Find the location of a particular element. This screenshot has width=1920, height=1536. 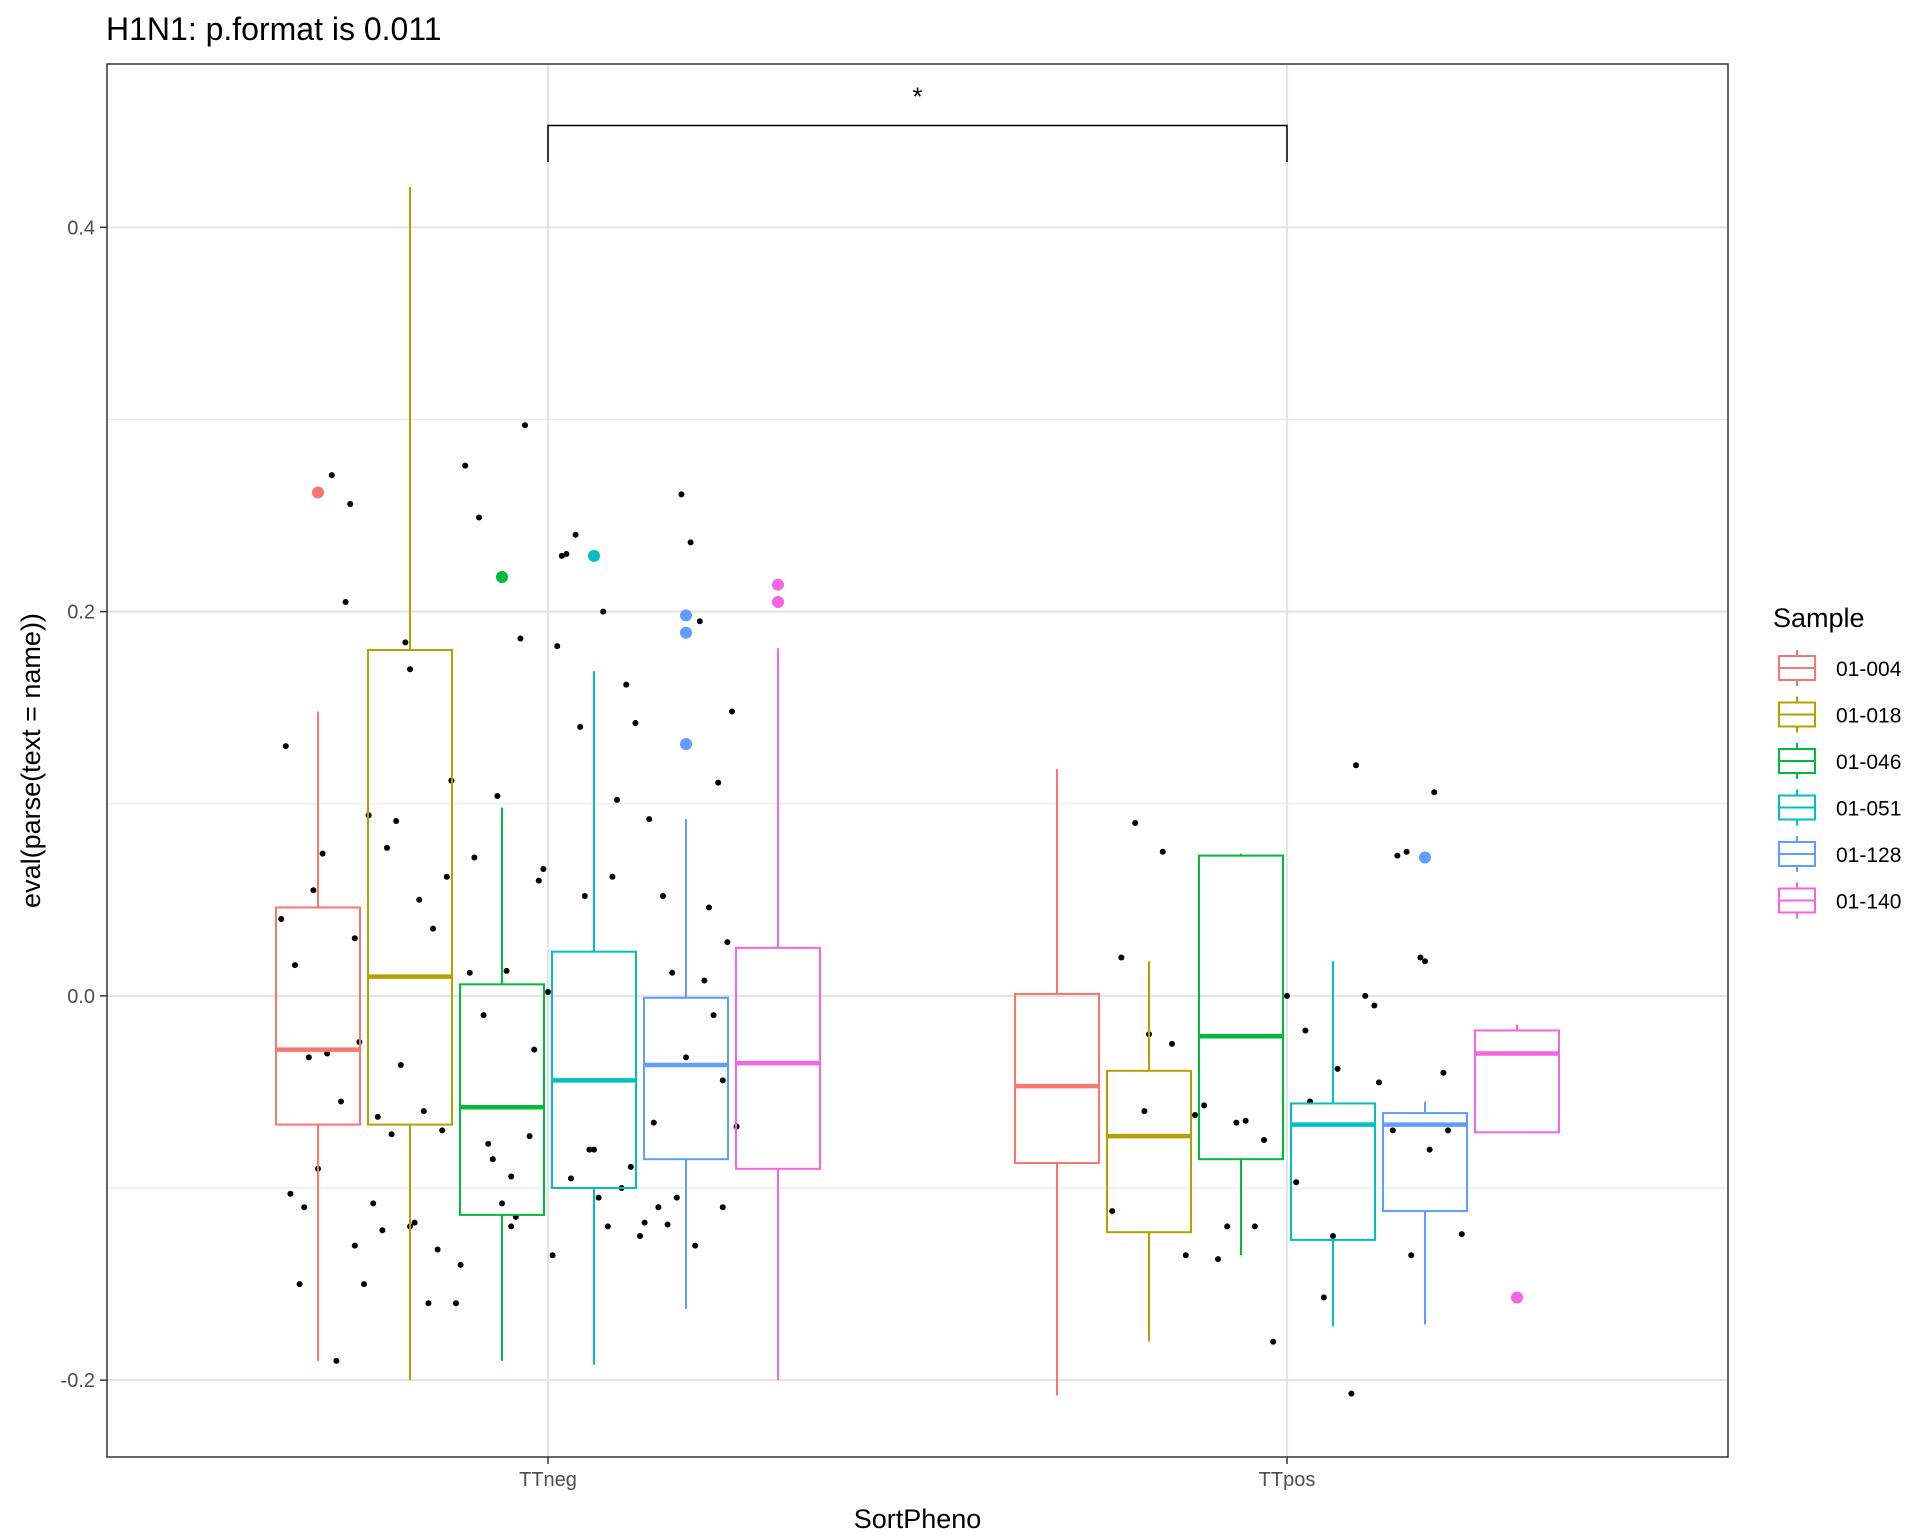

y-tick-label: 0.2 is located at coordinates (81, 613).